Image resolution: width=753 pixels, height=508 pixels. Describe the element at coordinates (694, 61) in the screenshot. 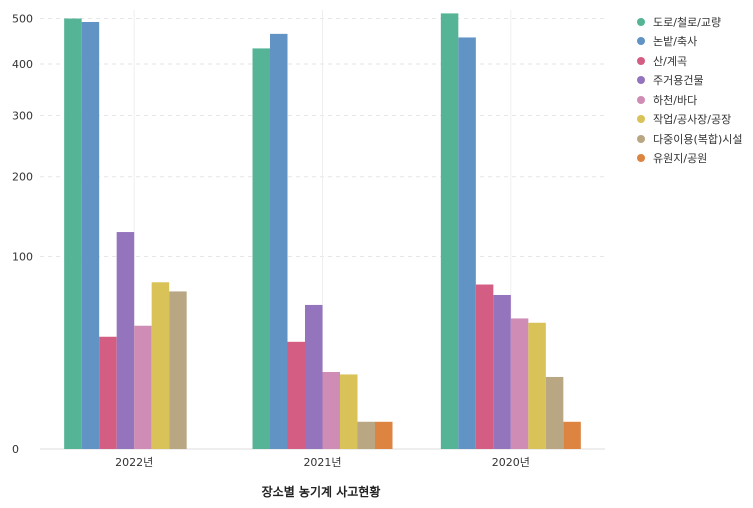

I see `legend-item: 산/계곡` at that location.